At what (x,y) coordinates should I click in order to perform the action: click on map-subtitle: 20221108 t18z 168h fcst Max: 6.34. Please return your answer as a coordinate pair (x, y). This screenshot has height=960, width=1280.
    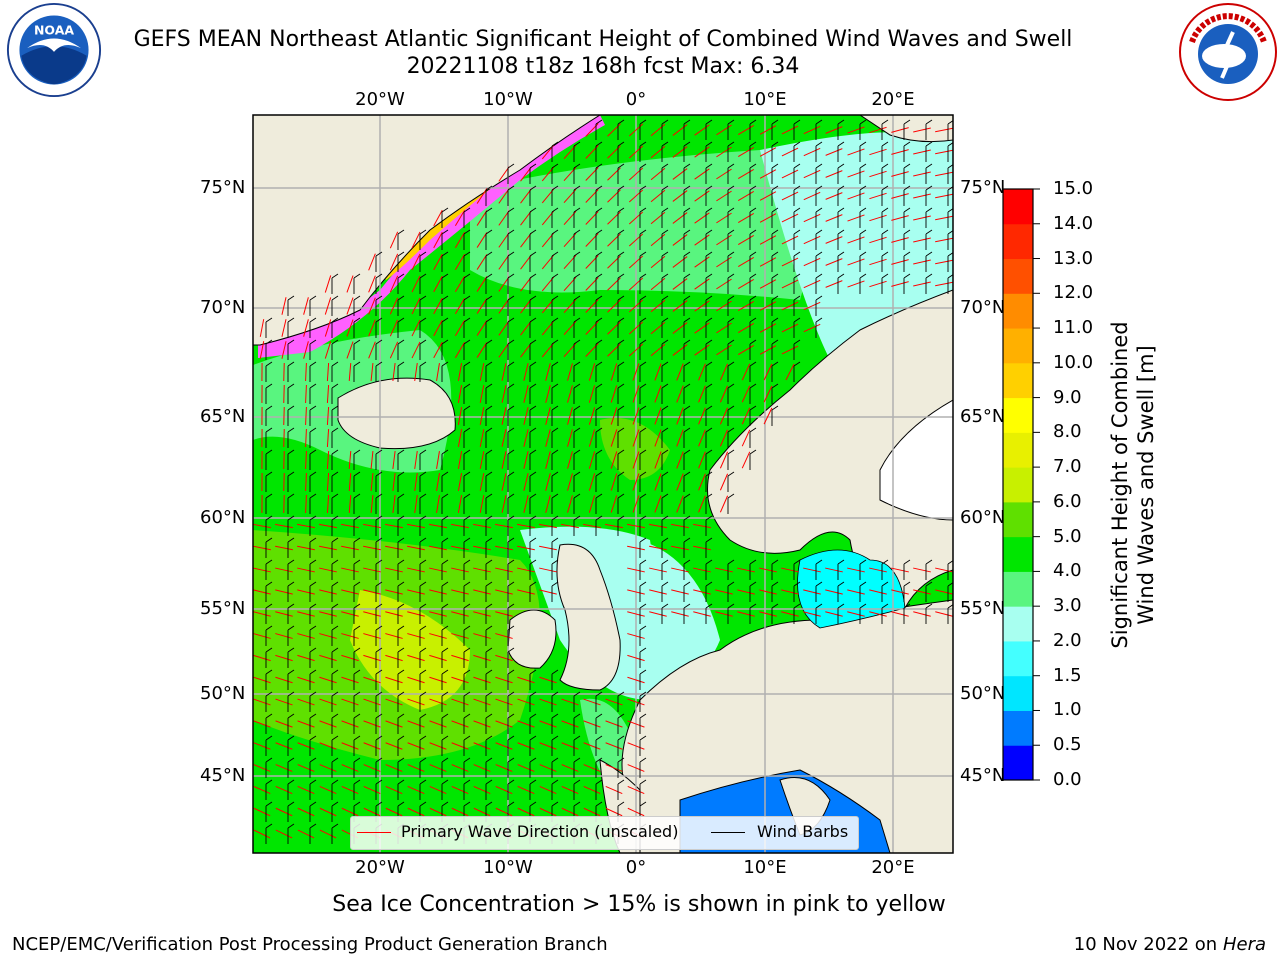
    Looking at the image, I should click on (603, 66).